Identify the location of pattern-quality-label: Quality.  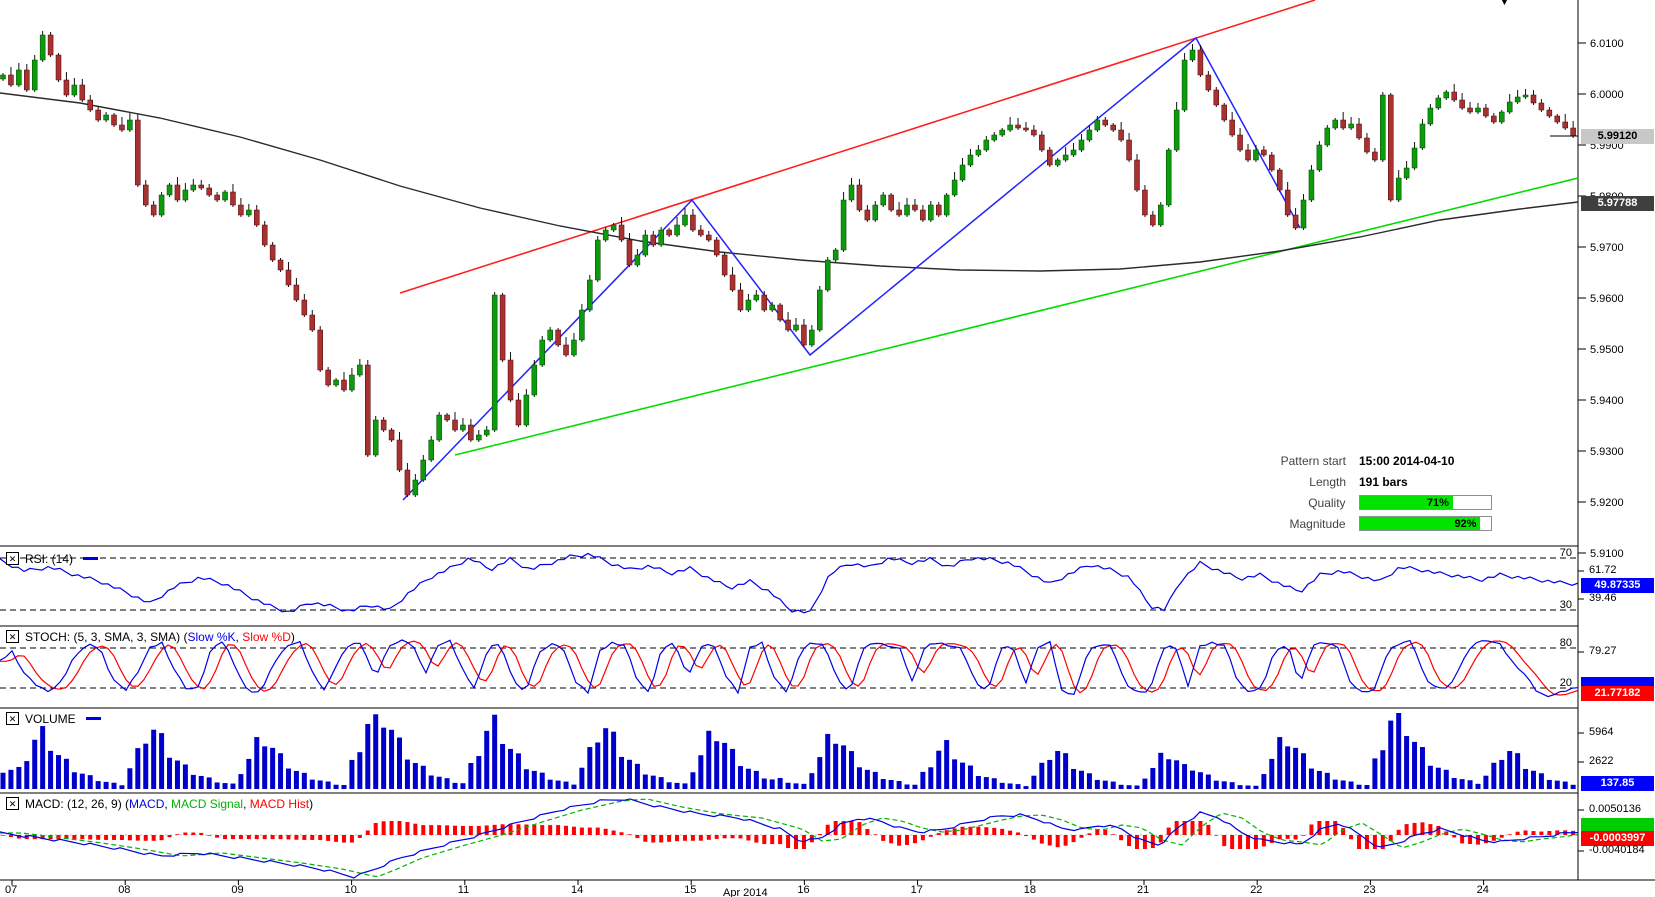
(1327, 502).